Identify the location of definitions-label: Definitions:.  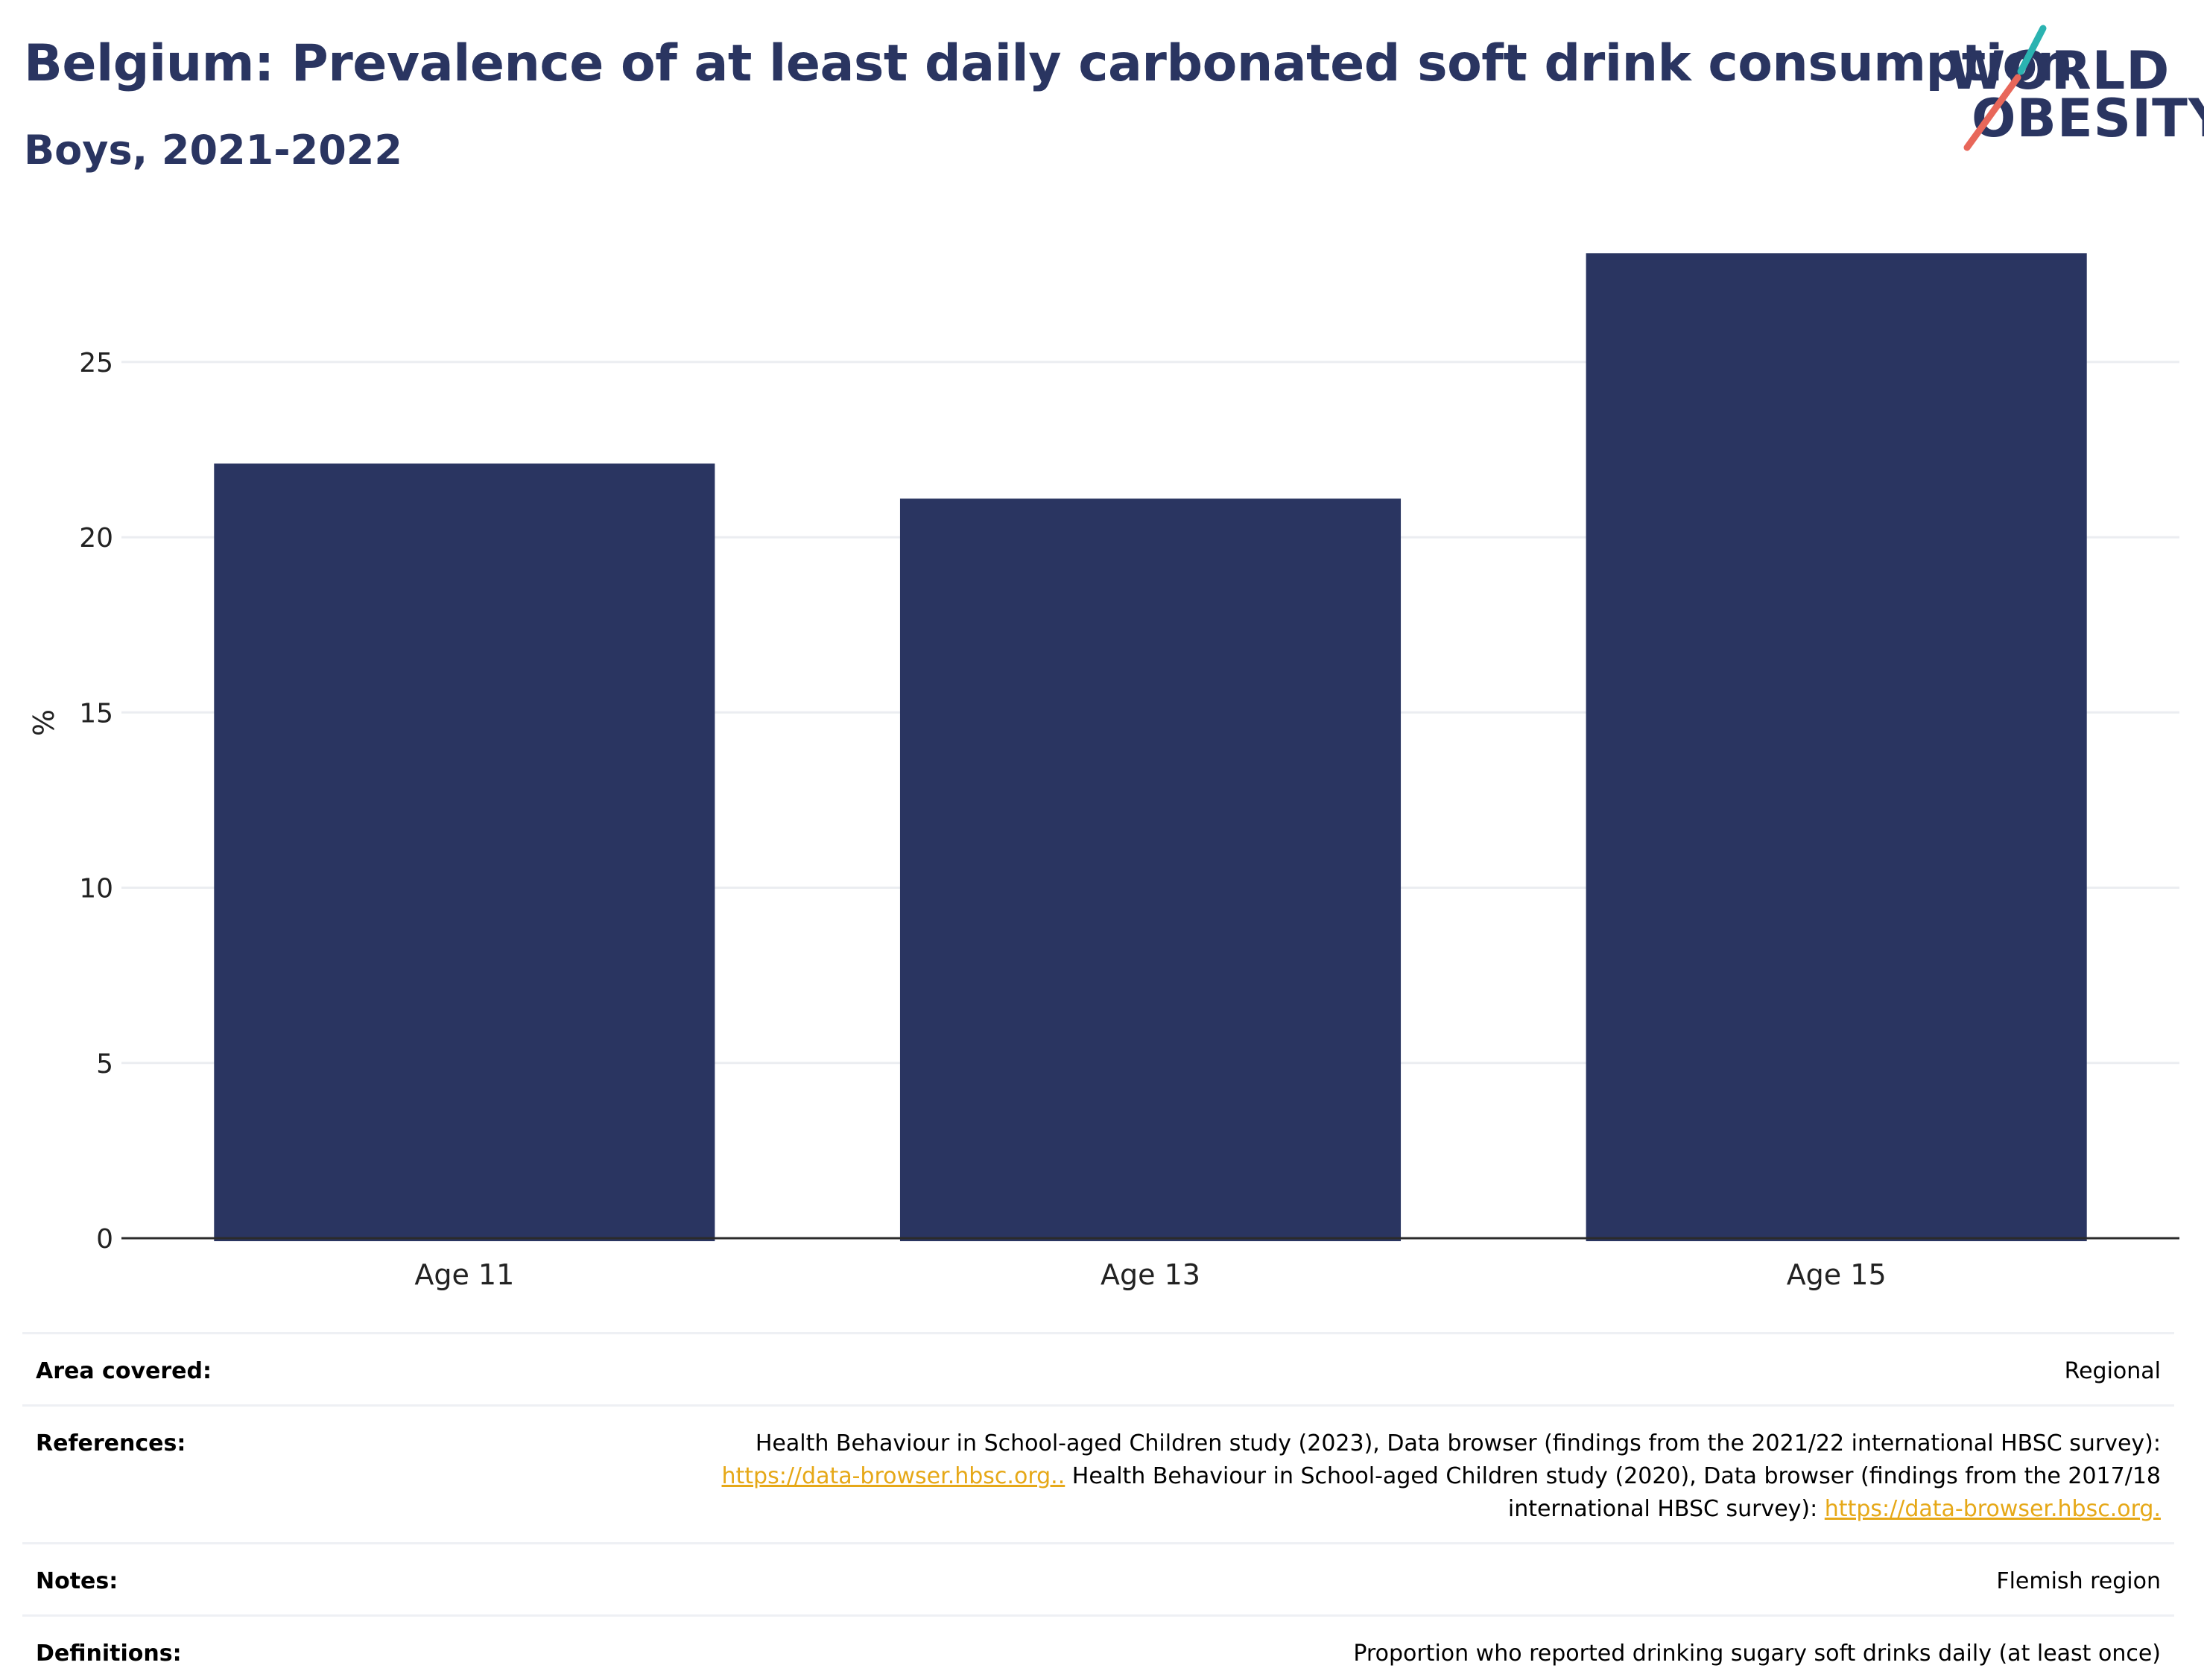
(109, 1654).